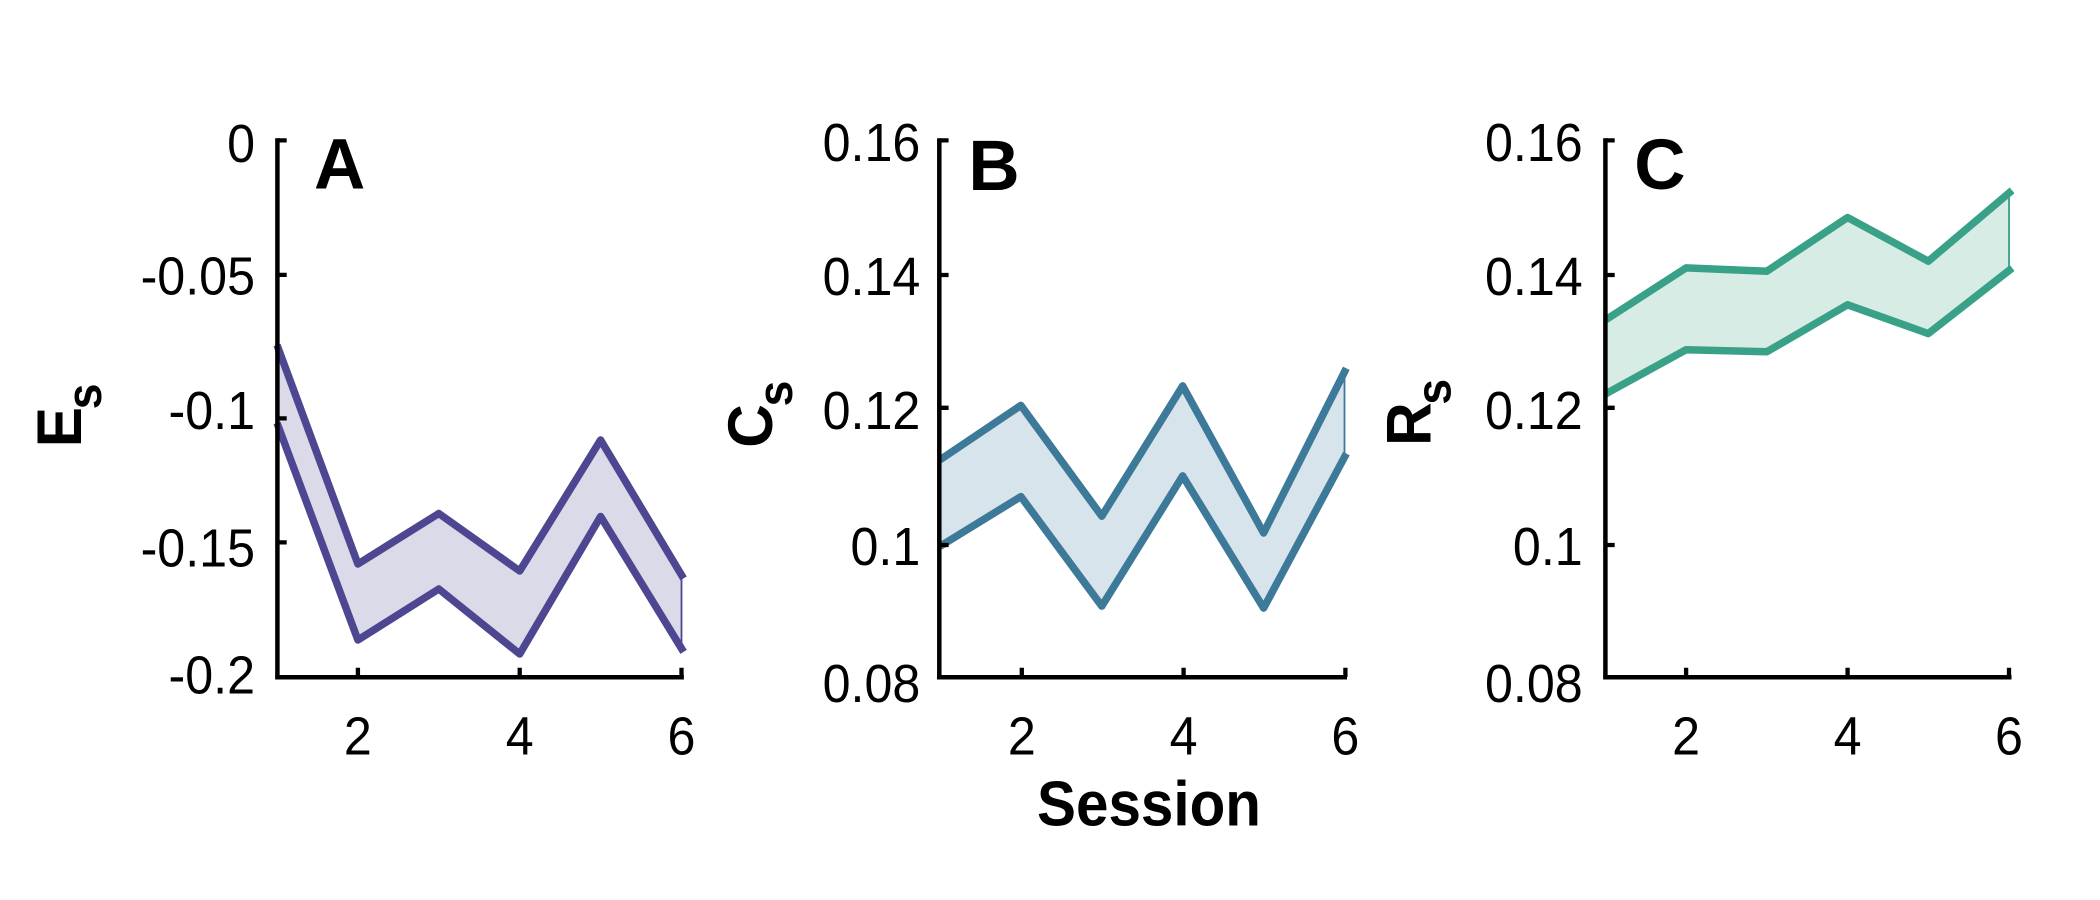 The image size is (2100, 900). I want to click on svg-text: A, so click(339, 164).